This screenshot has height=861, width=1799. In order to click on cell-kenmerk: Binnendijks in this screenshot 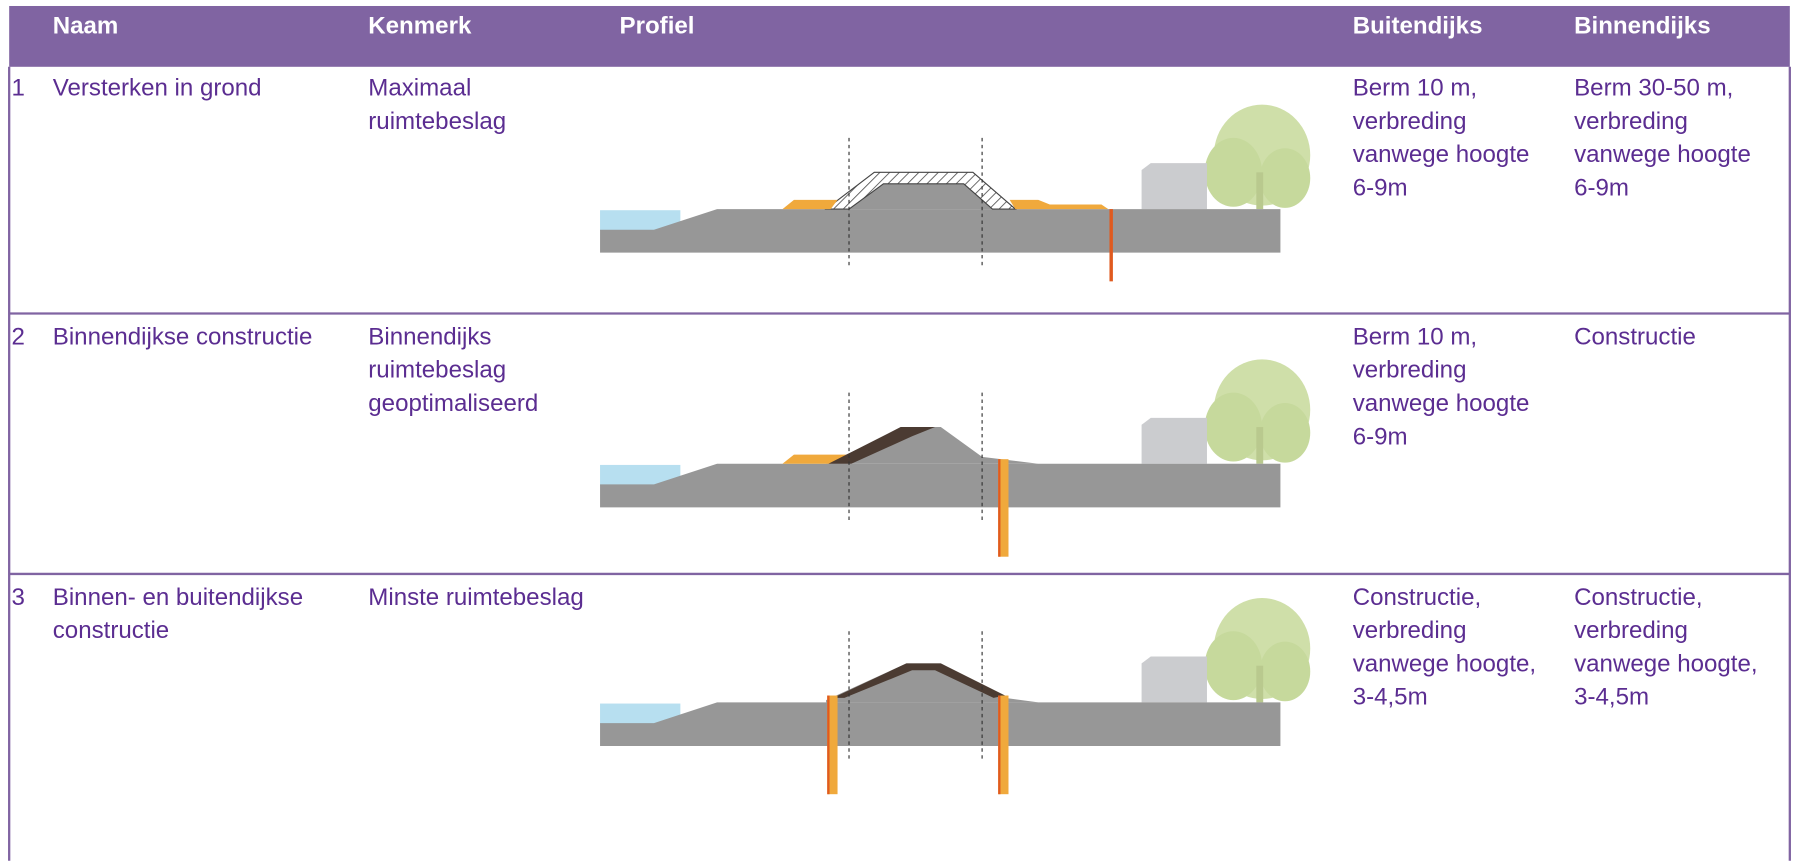, I will do `click(429, 336)`.